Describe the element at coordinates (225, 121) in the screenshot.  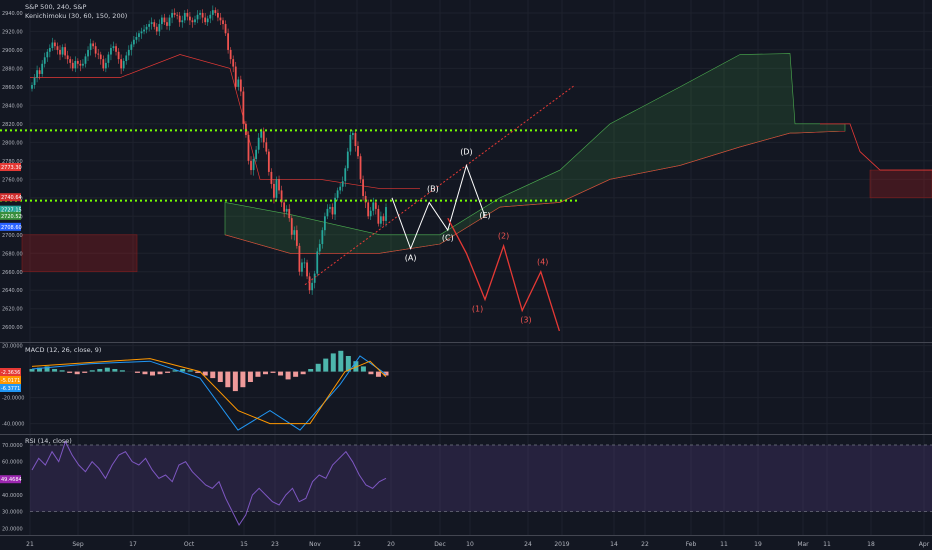
I see `kijun-line` at that location.